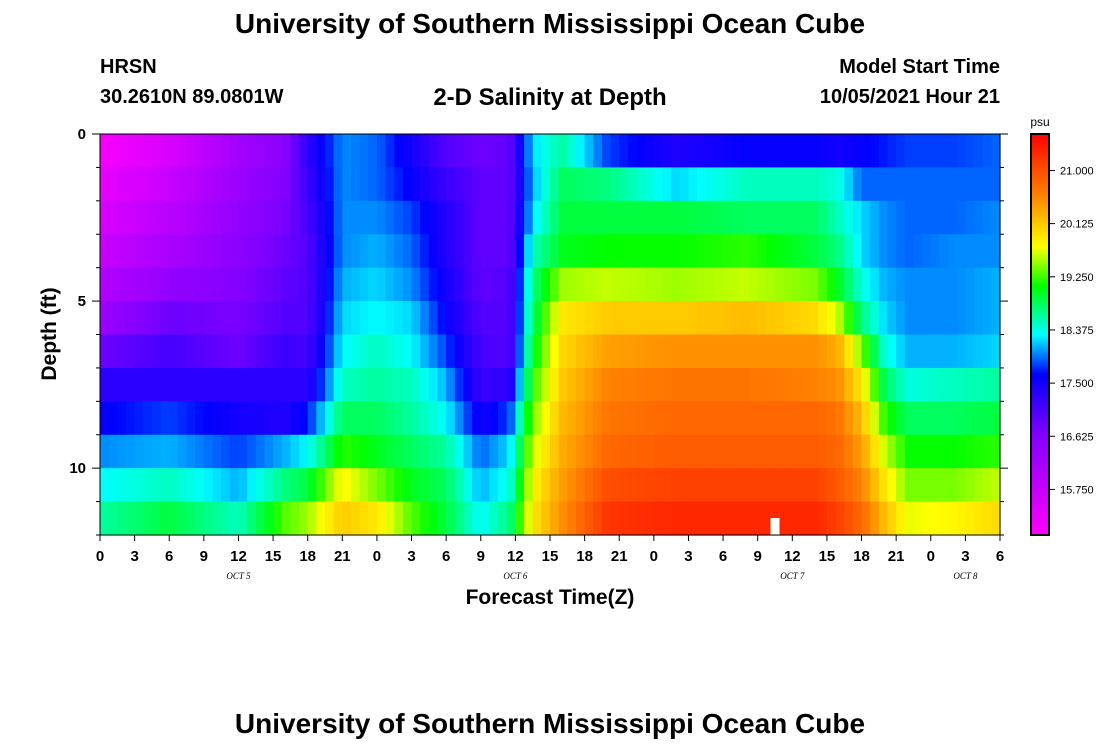 This screenshot has height=750, width=1100. I want to click on colorbar-gradient, so click(1040, 334).